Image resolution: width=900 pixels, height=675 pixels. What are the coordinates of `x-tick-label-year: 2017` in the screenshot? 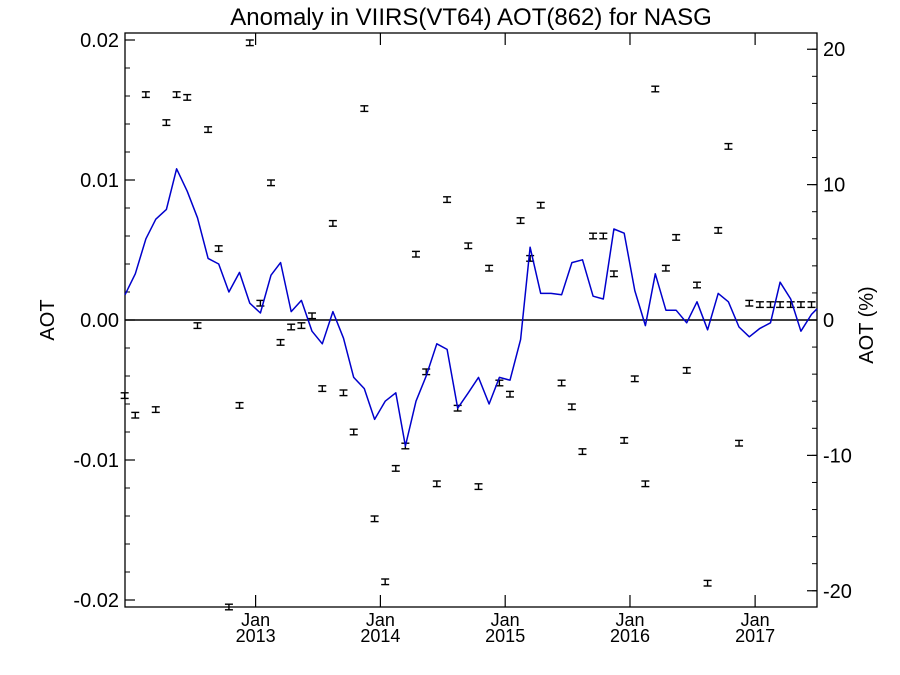 It's located at (755, 636).